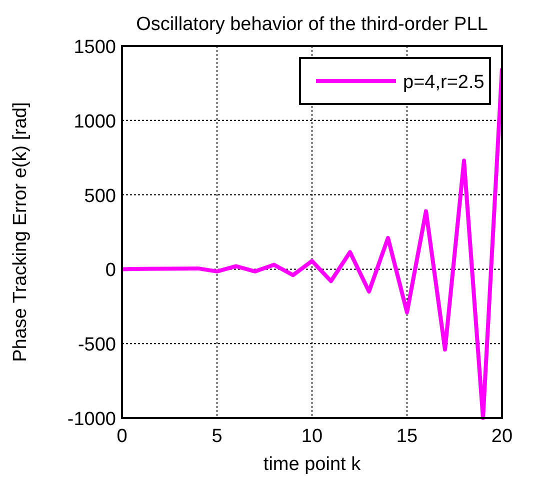 Image resolution: width=548 pixels, height=490 pixels. Describe the element at coordinates (100, 196) in the screenshot. I see `y-tick-label: 500` at that location.